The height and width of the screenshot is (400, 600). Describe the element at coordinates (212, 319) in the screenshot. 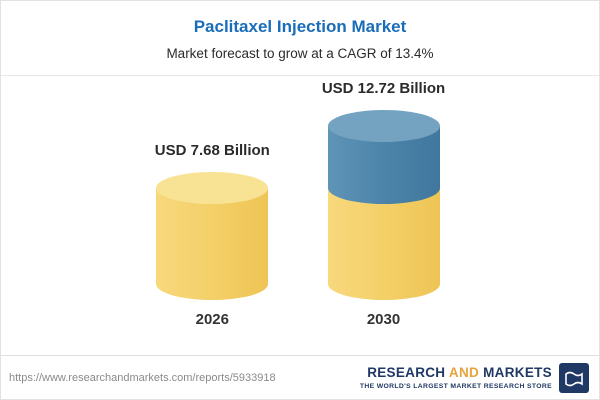

I see `x-axis-label-2026: 2026` at that location.